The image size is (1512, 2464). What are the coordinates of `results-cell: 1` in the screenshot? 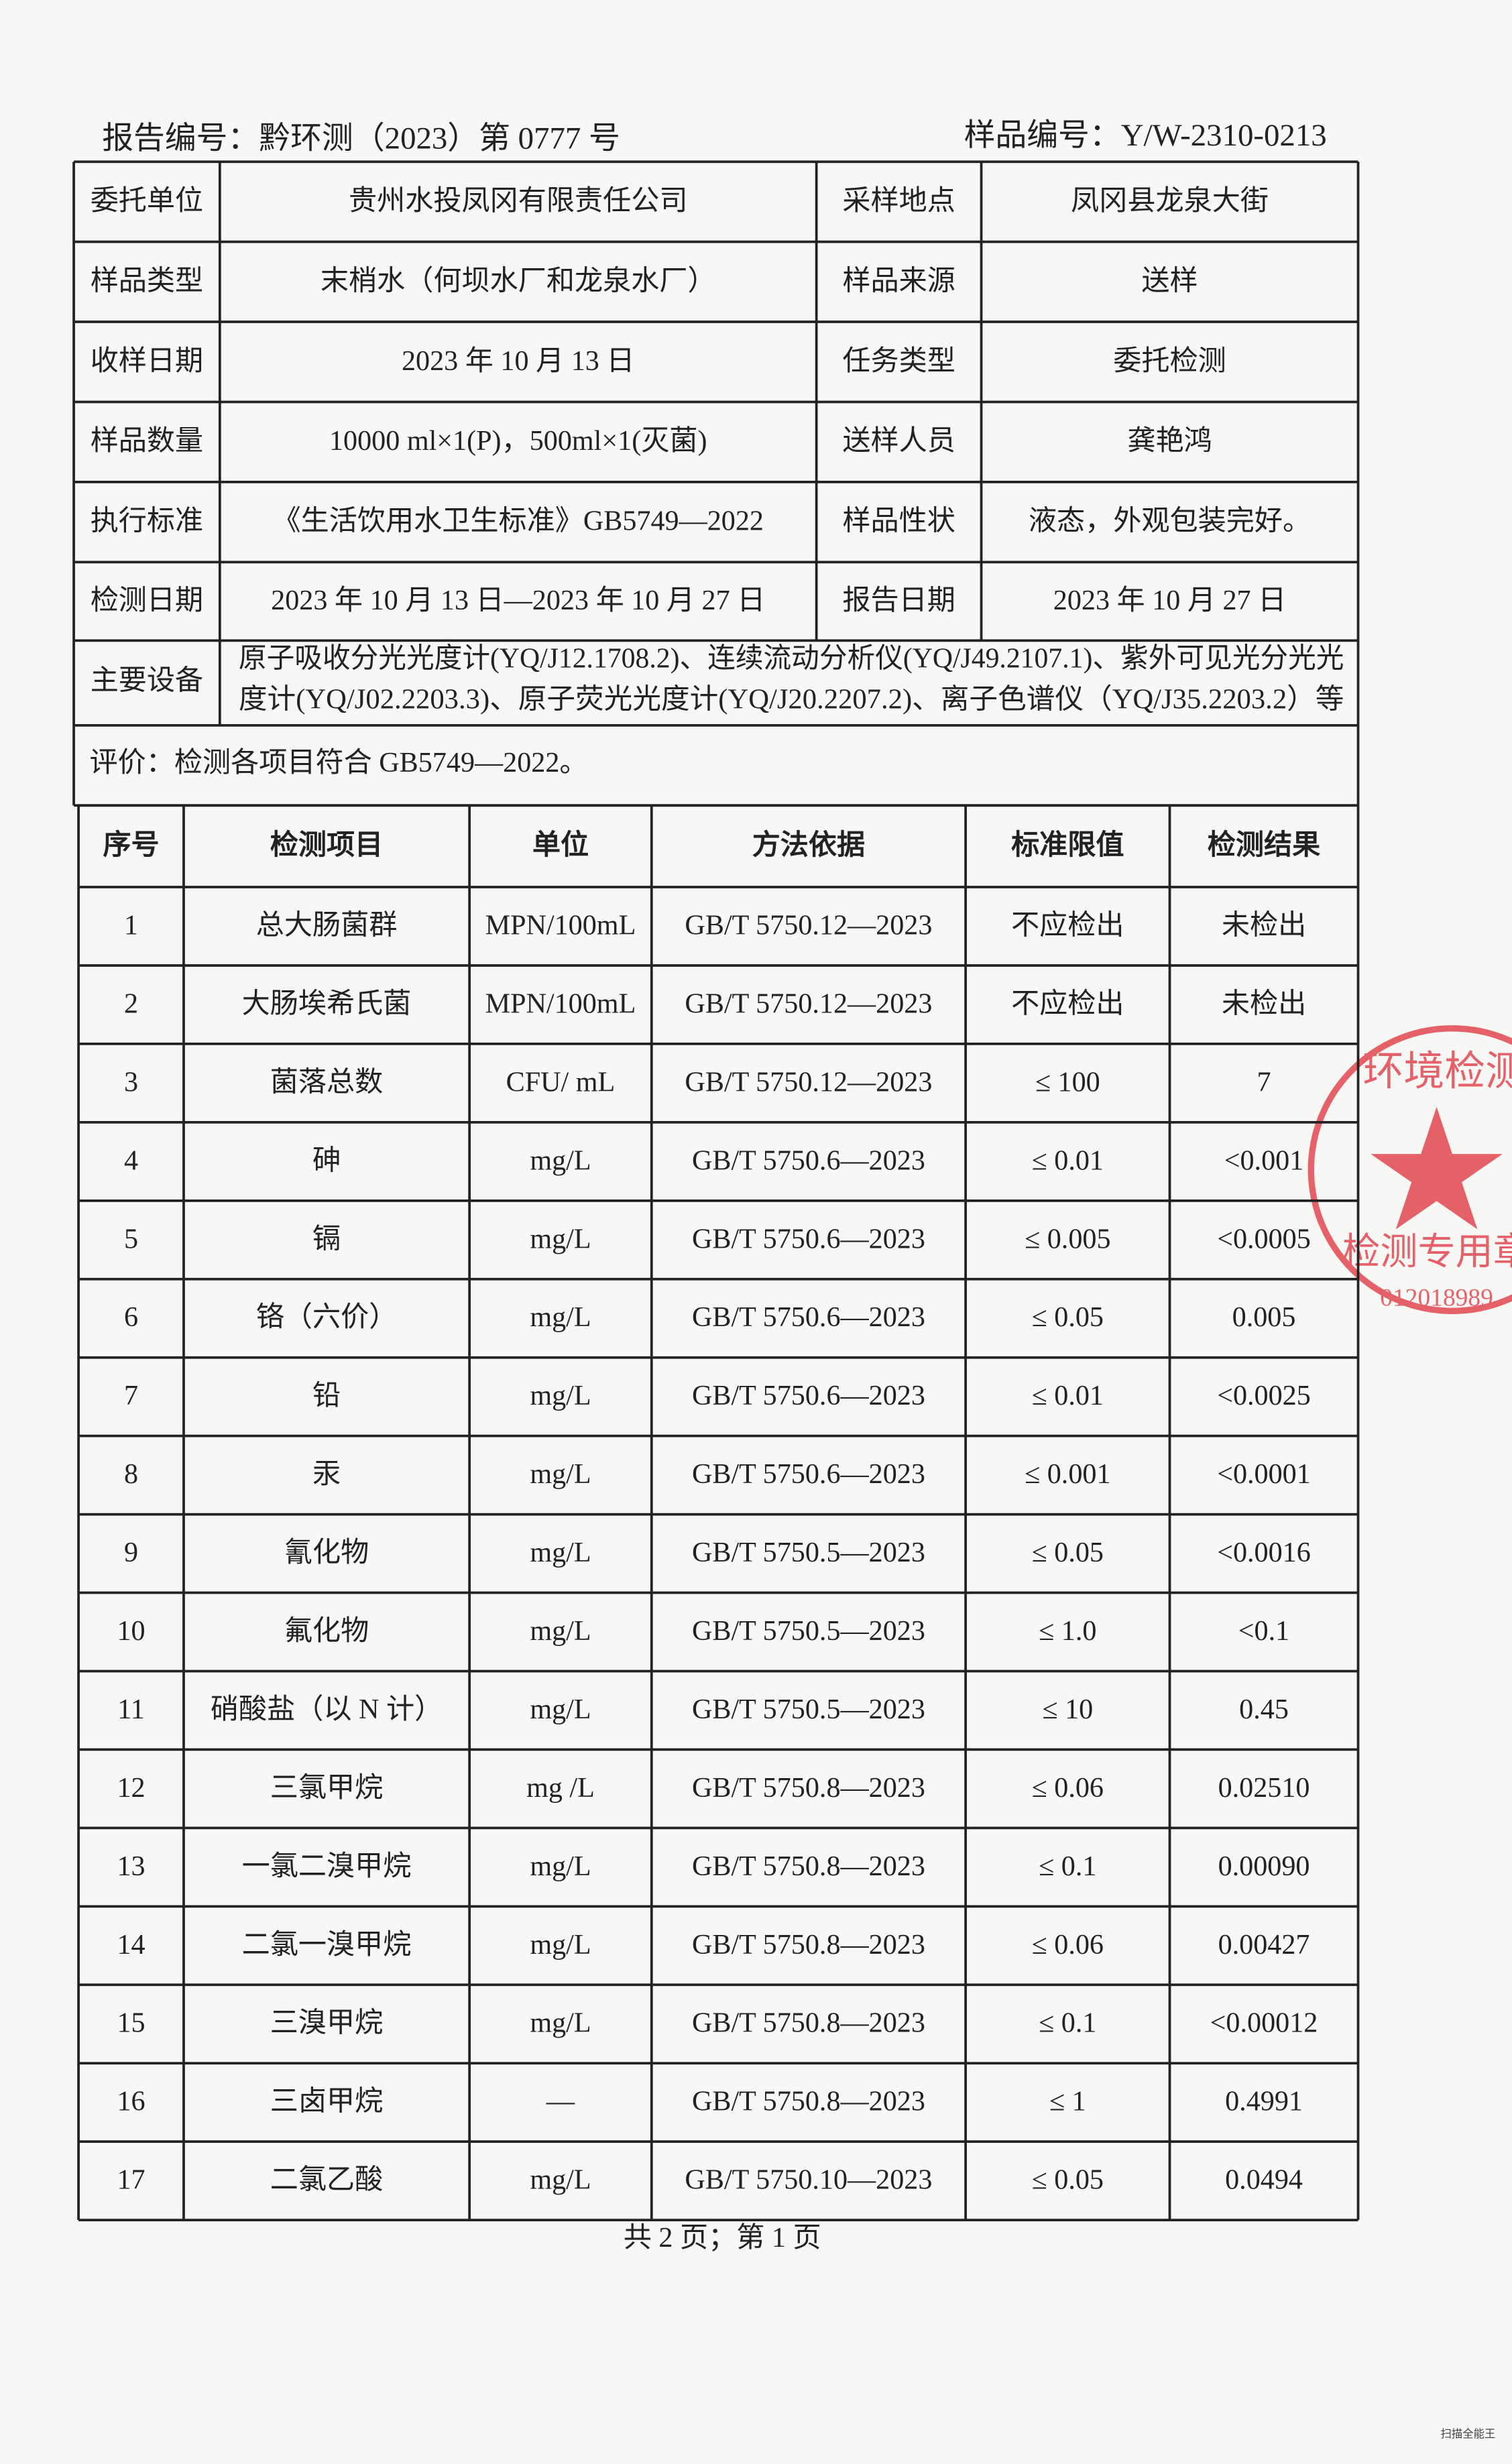 It's located at (131, 925).